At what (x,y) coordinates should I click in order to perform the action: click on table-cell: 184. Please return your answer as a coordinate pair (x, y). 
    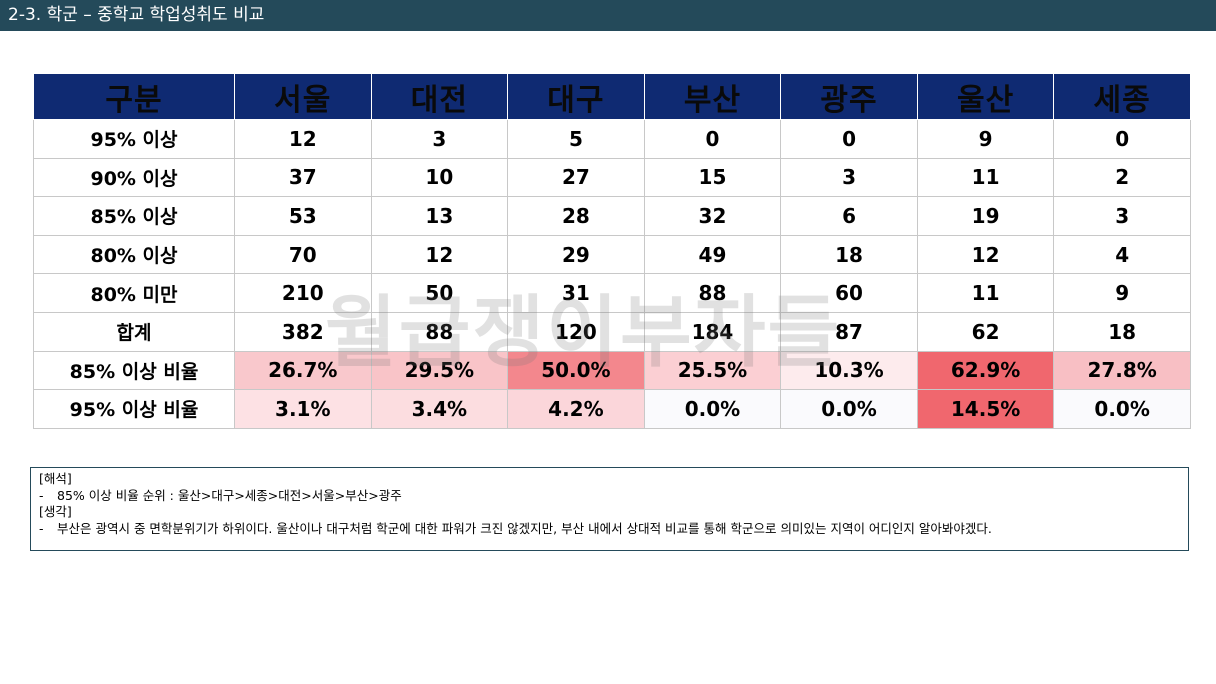
    Looking at the image, I should click on (712, 331).